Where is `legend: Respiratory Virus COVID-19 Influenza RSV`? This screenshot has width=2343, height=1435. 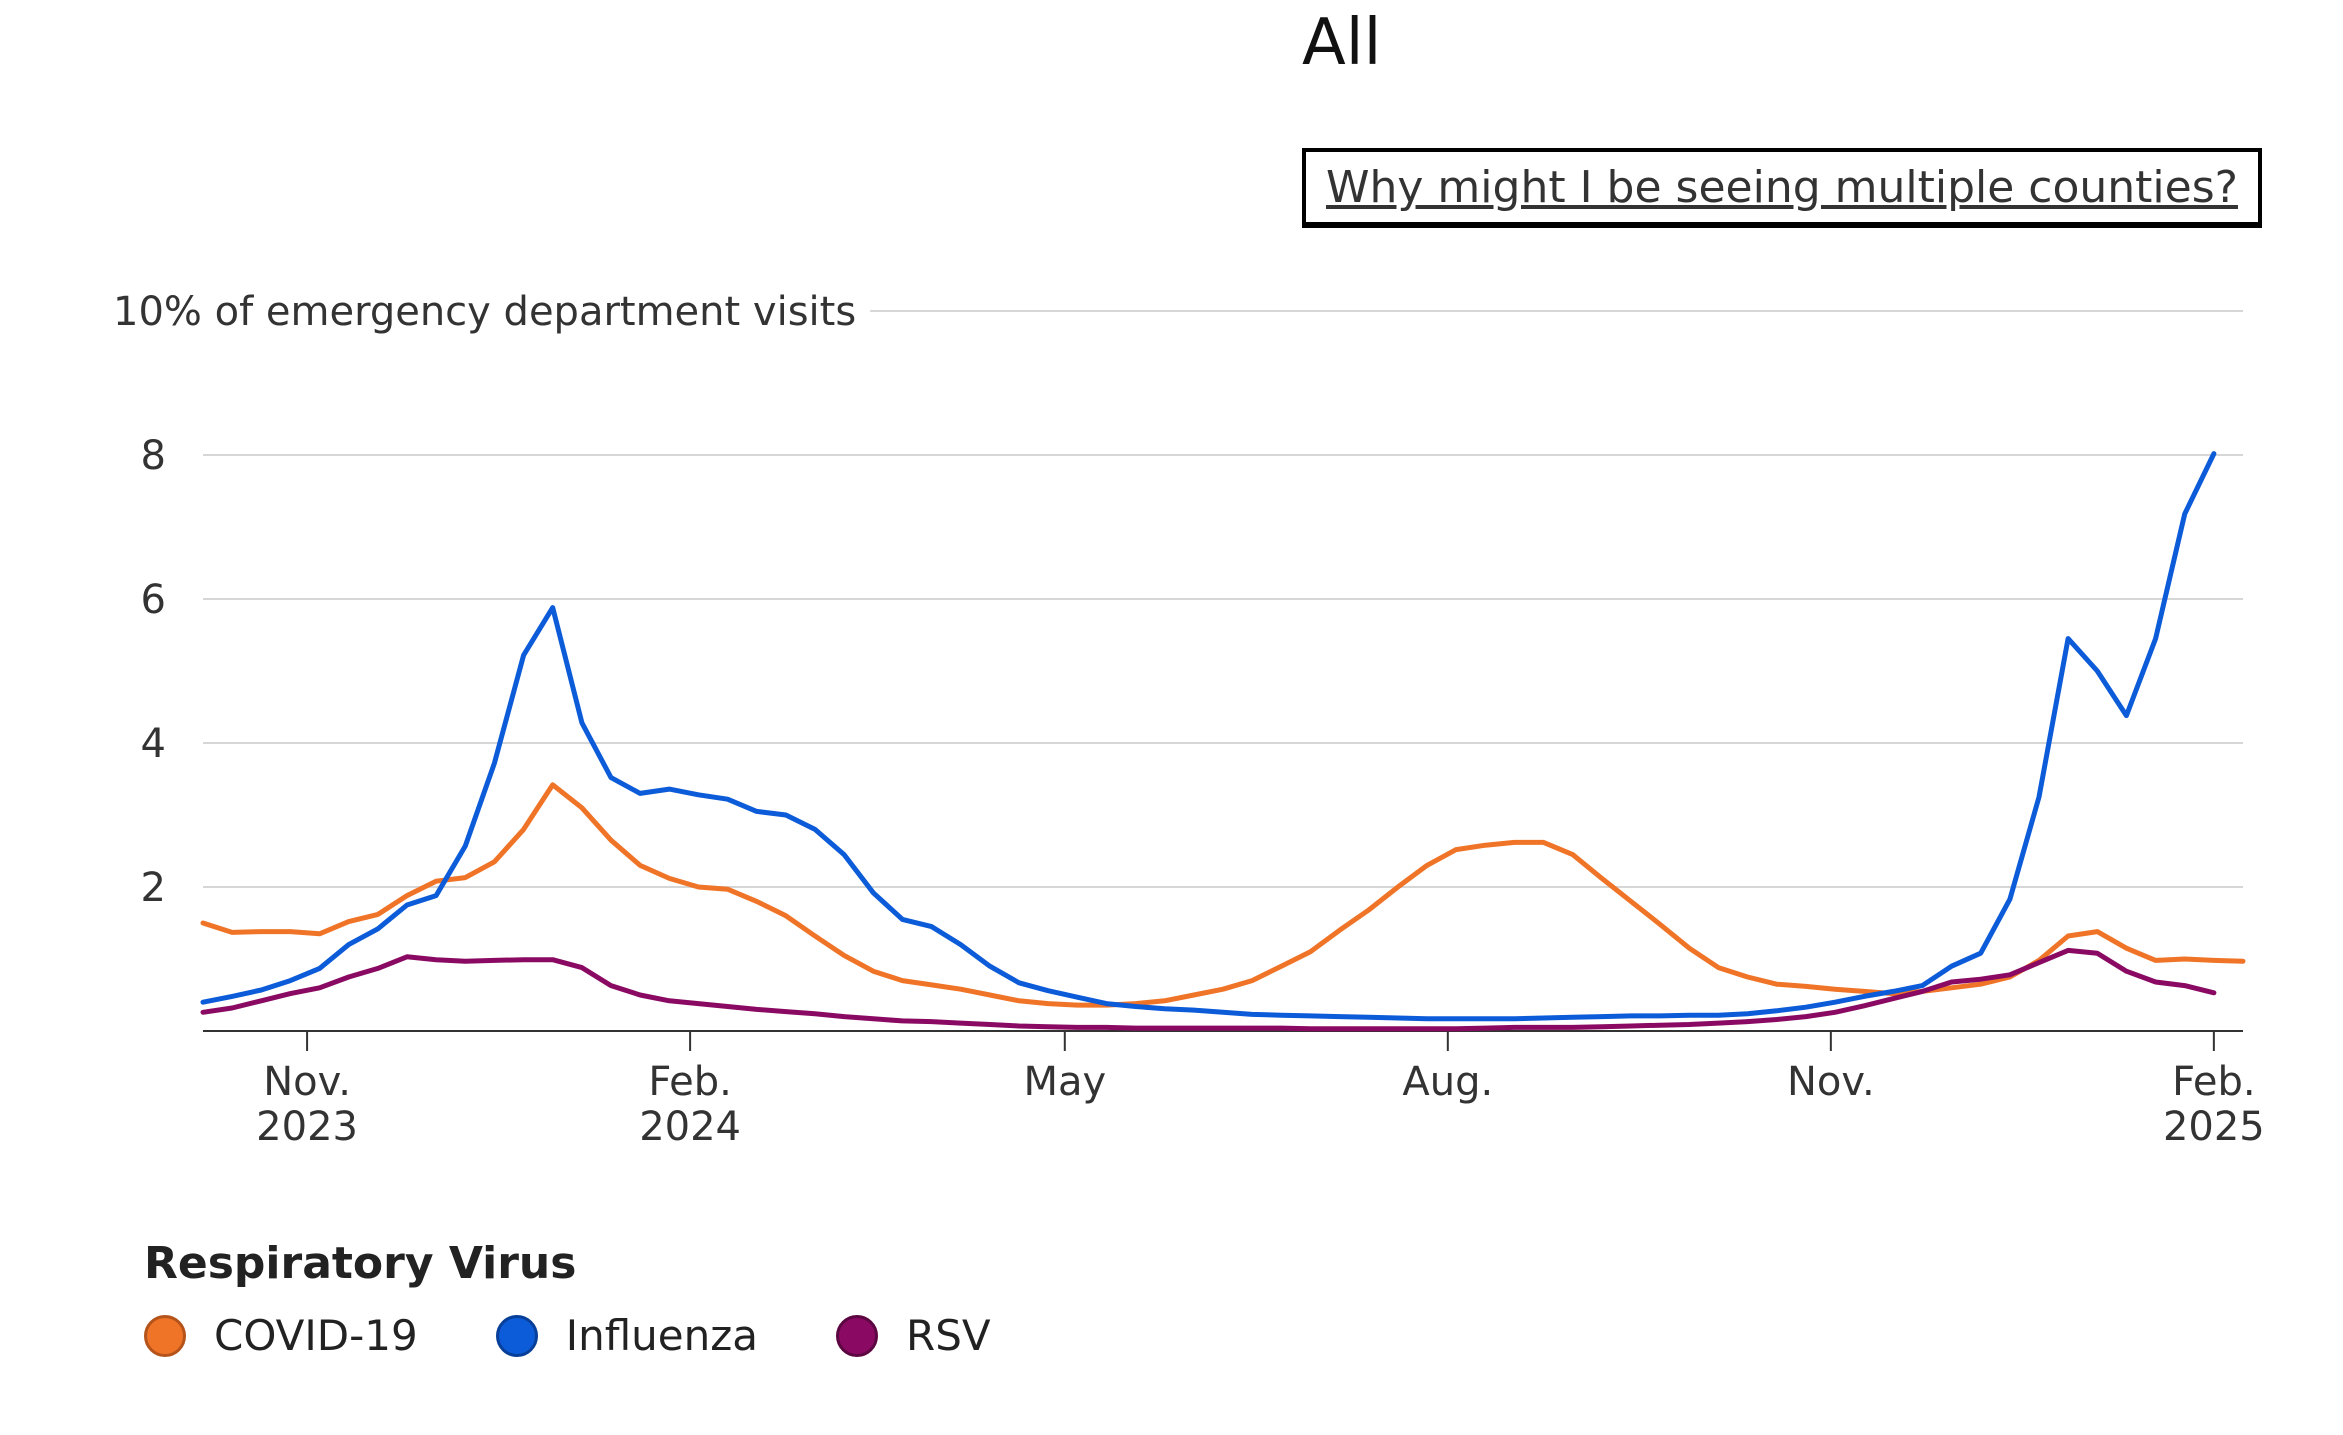 legend: Respiratory Virus COVID-19 Influenza RSV is located at coordinates (606, 1299).